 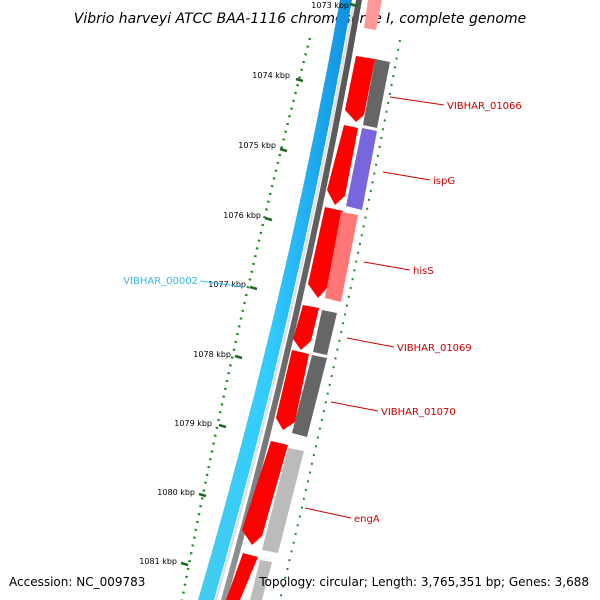 What do you see at coordinates (283, 500) in the screenshot?
I see `gene-block-engA` at bounding box center [283, 500].